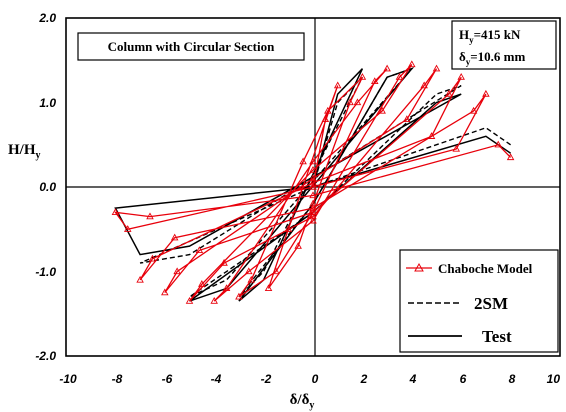 The image size is (566, 412). Describe the element at coordinates (45, 272) in the screenshot. I see `y-tick-label: -1.0` at that location.